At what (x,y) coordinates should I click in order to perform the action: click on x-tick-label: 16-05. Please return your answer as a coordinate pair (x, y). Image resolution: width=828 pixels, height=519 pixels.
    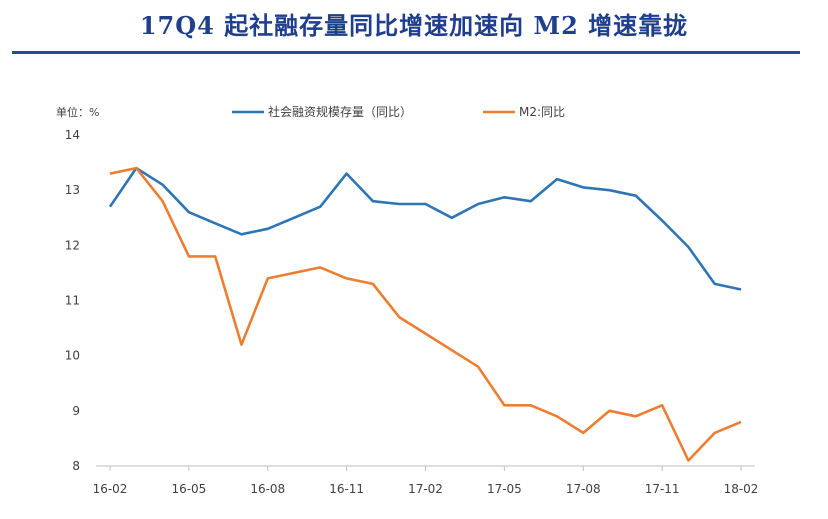
    Looking at the image, I should click on (188, 489).